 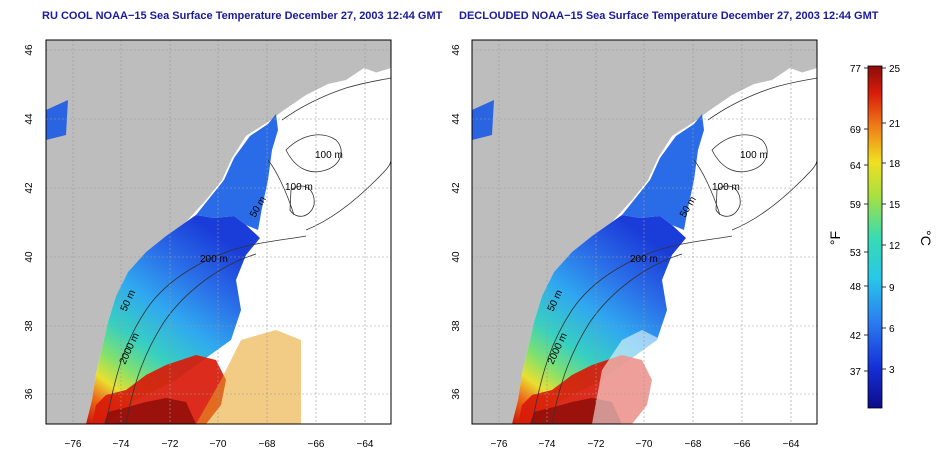 I want to click on fahrenheit-unit-label: °F, so click(x=835, y=238).